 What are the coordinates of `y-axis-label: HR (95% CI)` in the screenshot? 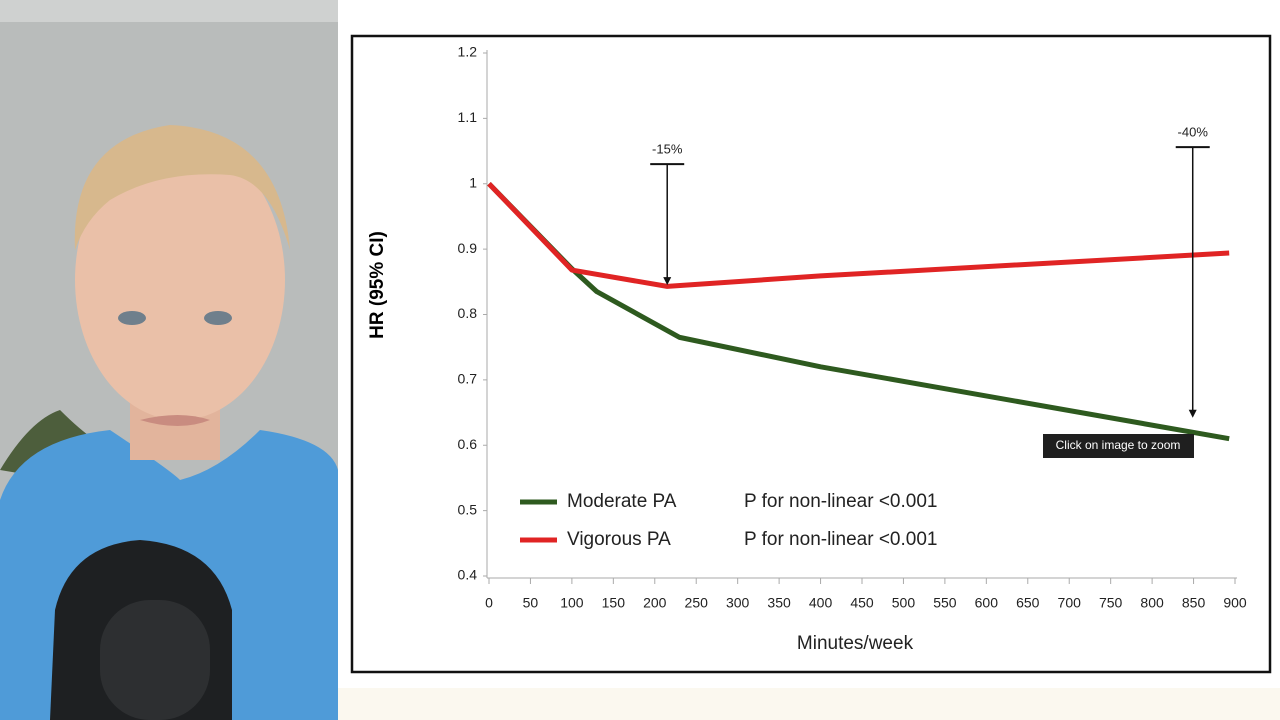 It's located at (377, 285).